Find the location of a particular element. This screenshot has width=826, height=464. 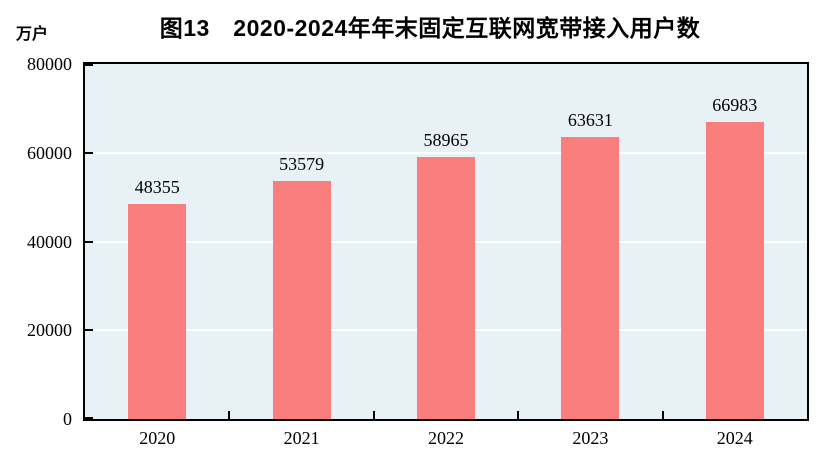

bar-value-label: 48355 is located at coordinates (157, 187).